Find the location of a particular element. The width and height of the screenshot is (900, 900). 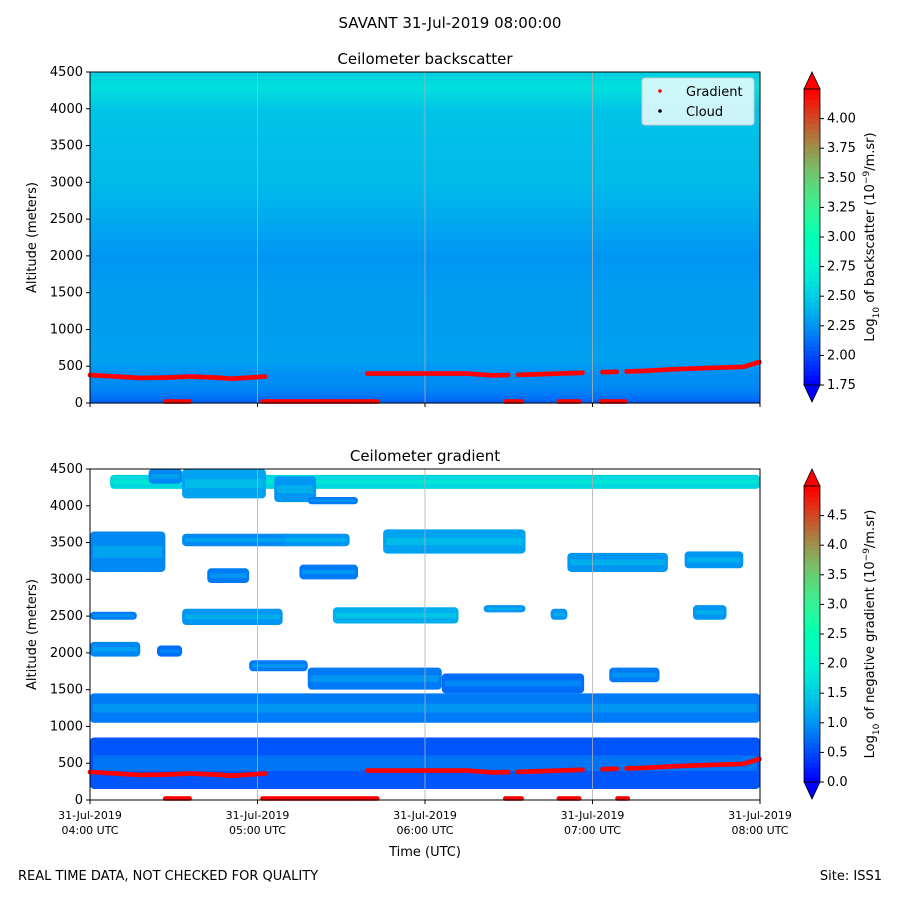

gradient-markers is located at coordinates (424, 767).